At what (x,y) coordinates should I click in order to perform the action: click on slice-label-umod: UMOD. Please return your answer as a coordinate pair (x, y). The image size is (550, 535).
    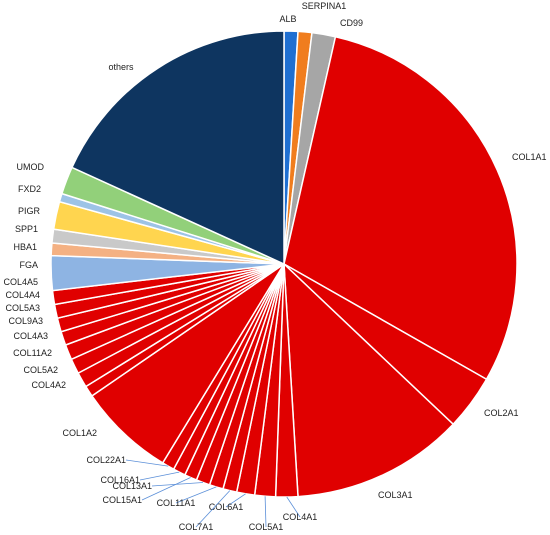
    Looking at the image, I should click on (31, 167).